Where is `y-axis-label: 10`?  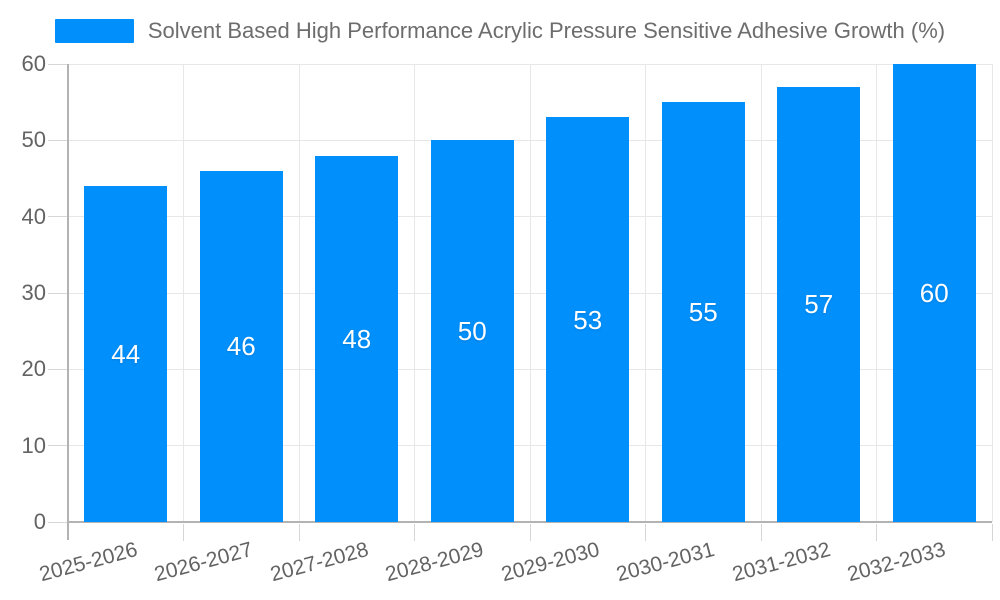
y-axis-label: 10 is located at coordinates (33, 445).